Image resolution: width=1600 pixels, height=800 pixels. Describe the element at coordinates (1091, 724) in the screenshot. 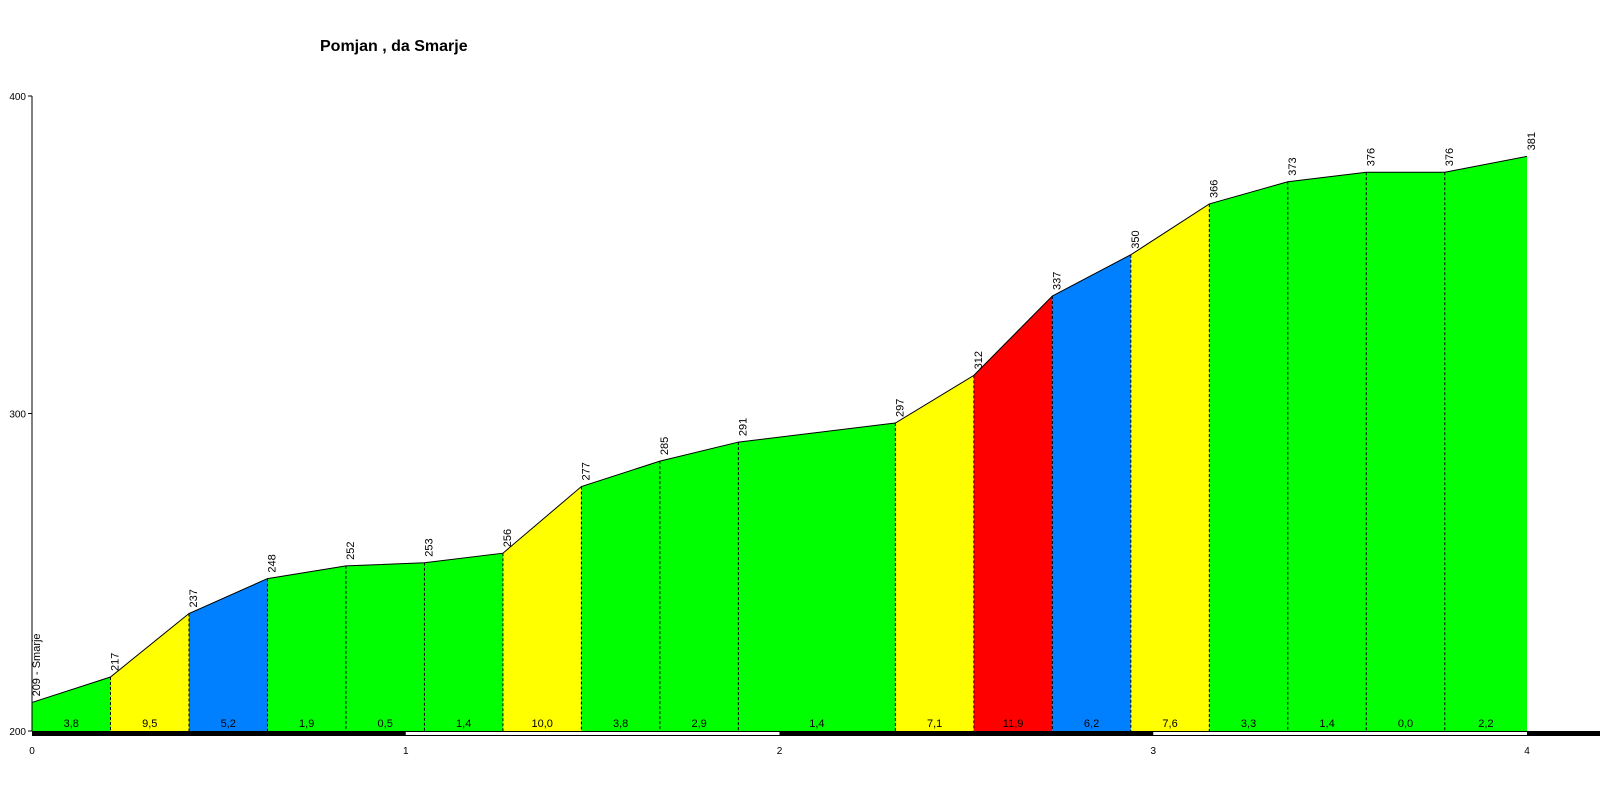

I see `grade-label: 6,2` at that location.